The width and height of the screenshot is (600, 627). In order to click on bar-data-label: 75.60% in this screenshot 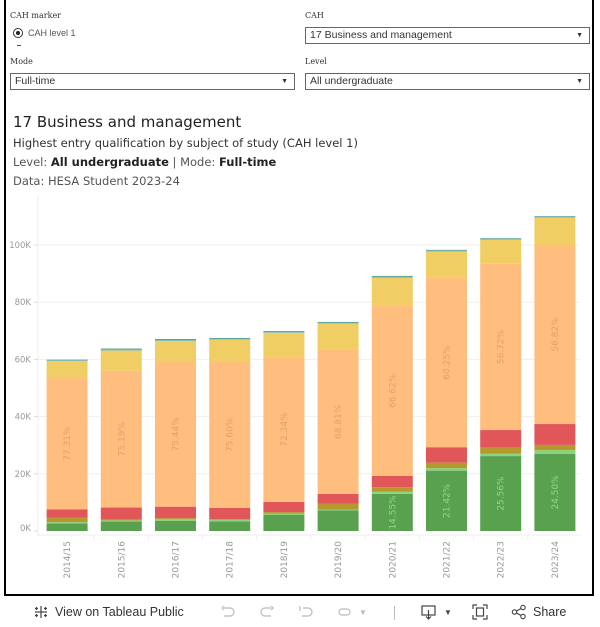, I will do `click(231, 434)`.